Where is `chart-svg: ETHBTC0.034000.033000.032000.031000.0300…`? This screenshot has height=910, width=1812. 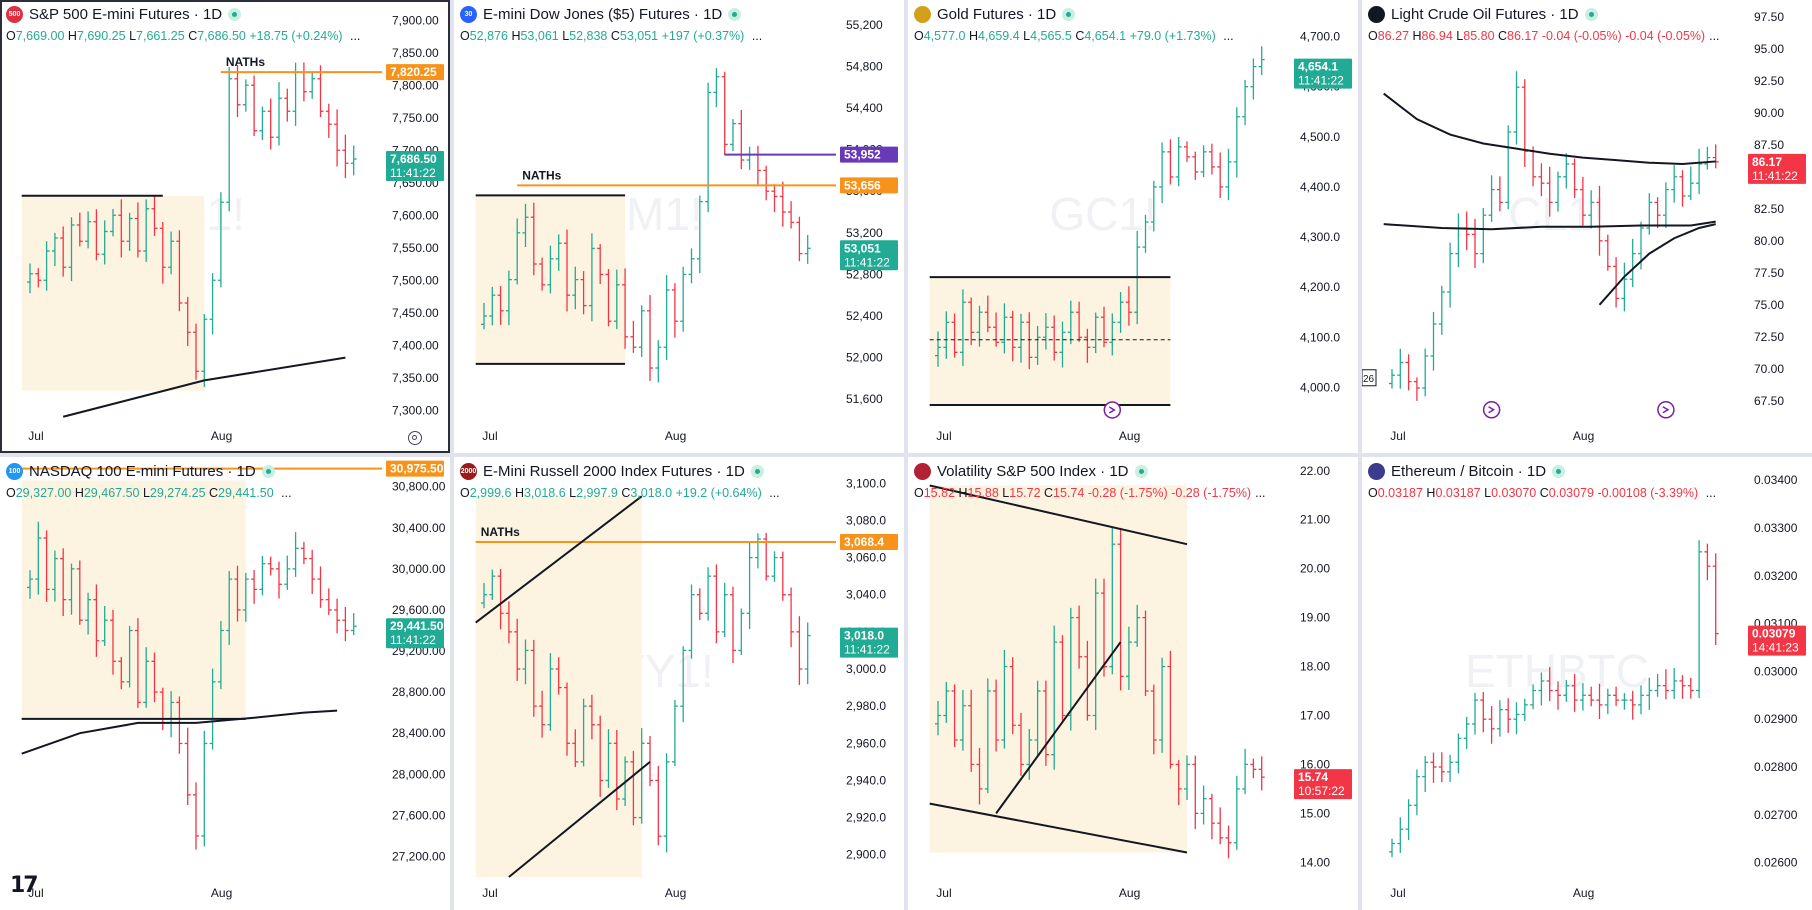
chart-svg: ETHBTC0.034000.033000.032000.031000.0300… is located at coordinates (1587, 683).